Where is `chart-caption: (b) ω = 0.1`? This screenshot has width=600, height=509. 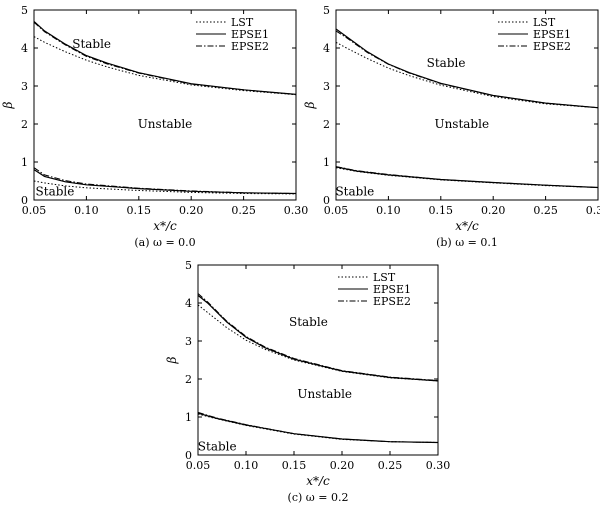 chart-caption: (b) ω = 0.1 is located at coordinates (467, 242).